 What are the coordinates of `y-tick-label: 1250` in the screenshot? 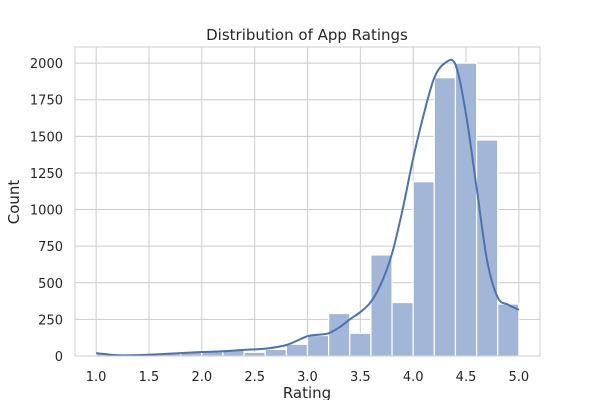 It's located at (46, 174).